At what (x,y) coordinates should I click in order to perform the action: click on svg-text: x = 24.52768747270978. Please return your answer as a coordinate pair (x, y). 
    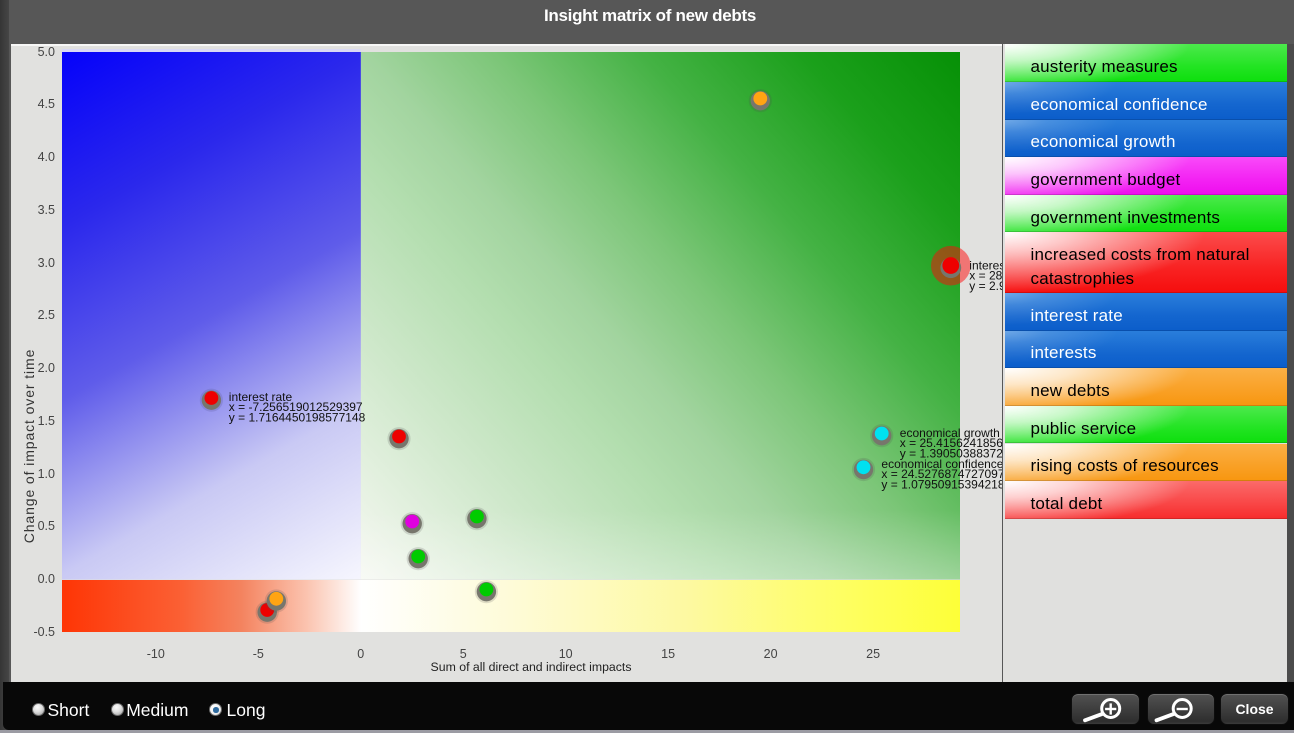
    Looking at the image, I should click on (941, 474).